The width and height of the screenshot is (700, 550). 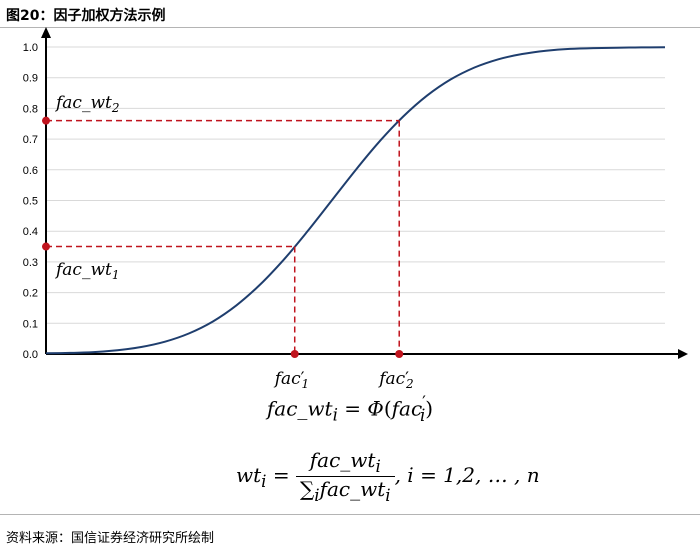 What do you see at coordinates (281, 475) in the screenshot?
I see `f2-eq: =` at bounding box center [281, 475].